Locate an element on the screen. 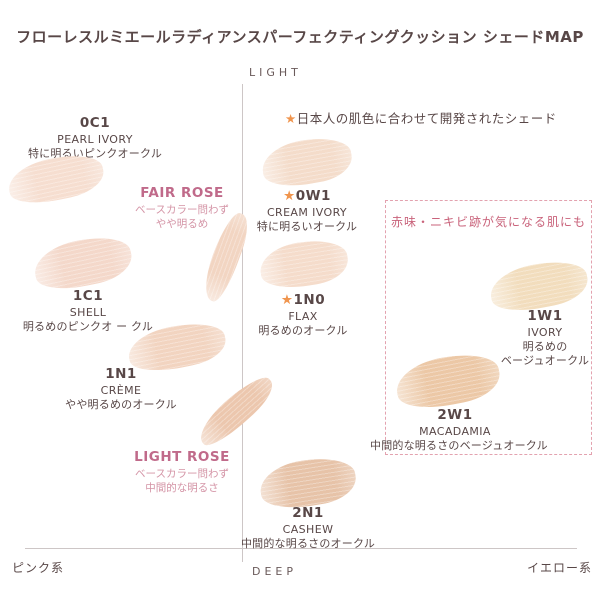  swatch-1n0 is located at coordinates (304, 264).